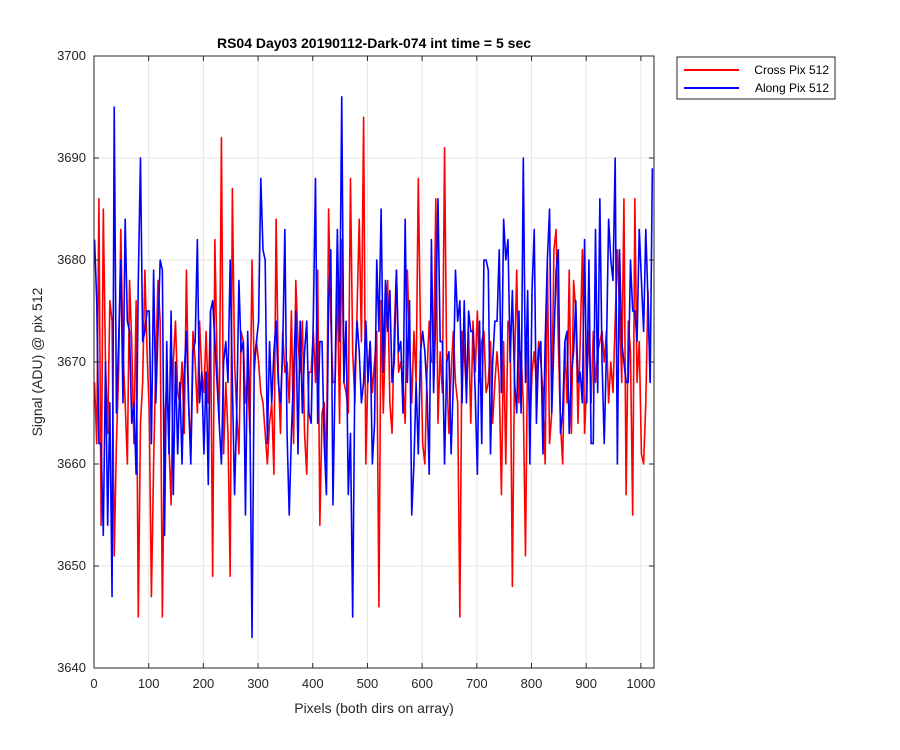 This screenshot has width=900, height=750. What do you see at coordinates (422, 683) in the screenshot?
I see `x-tick-label: 600` at bounding box center [422, 683].